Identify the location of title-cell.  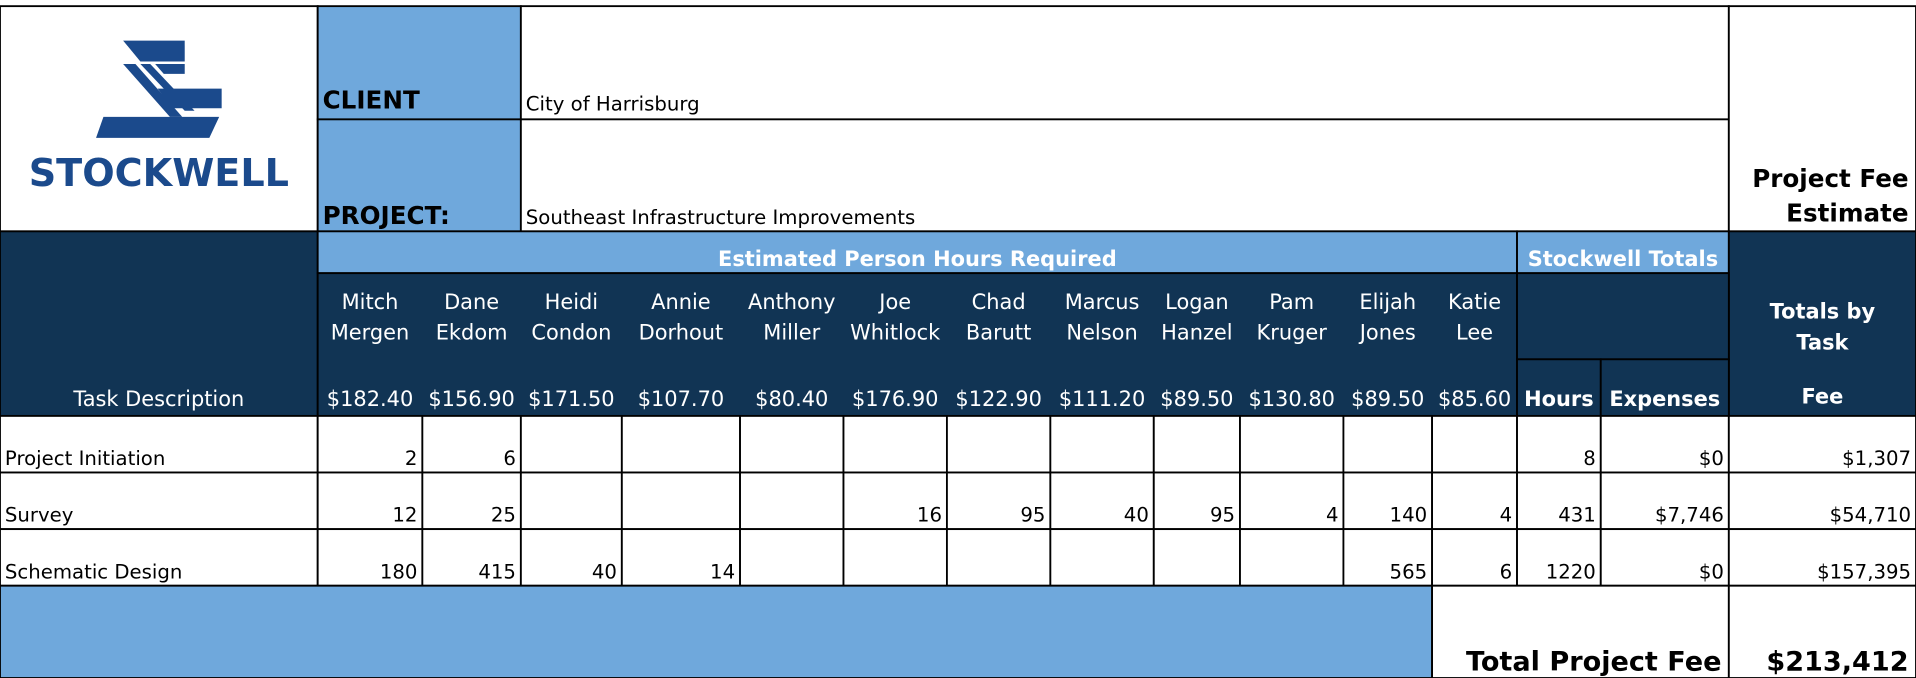
(1821, 119).